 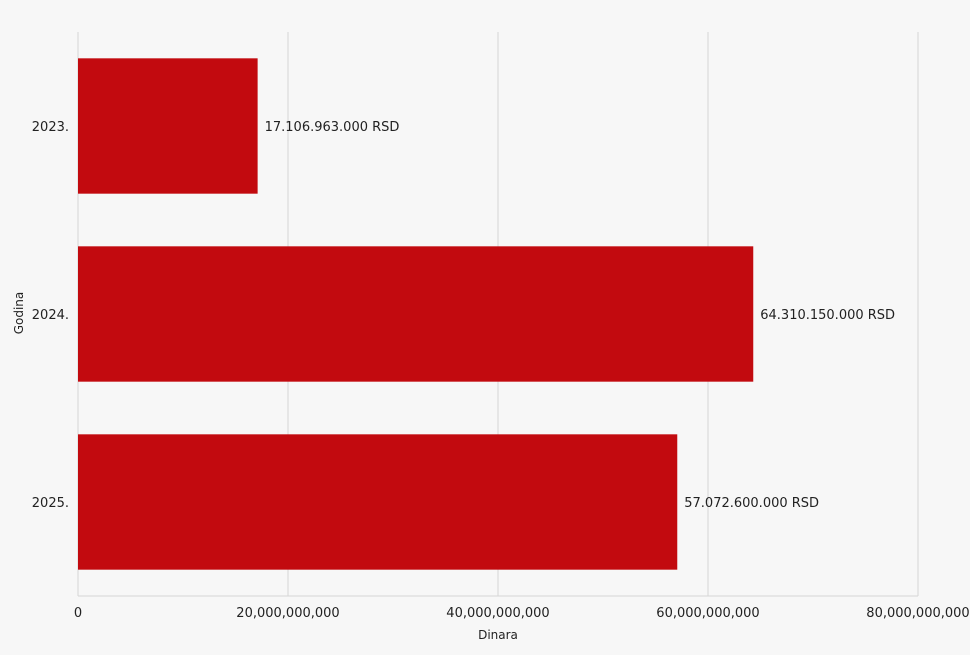 What do you see at coordinates (50, 127) in the screenshot?
I see `category-label: 2023.` at bounding box center [50, 127].